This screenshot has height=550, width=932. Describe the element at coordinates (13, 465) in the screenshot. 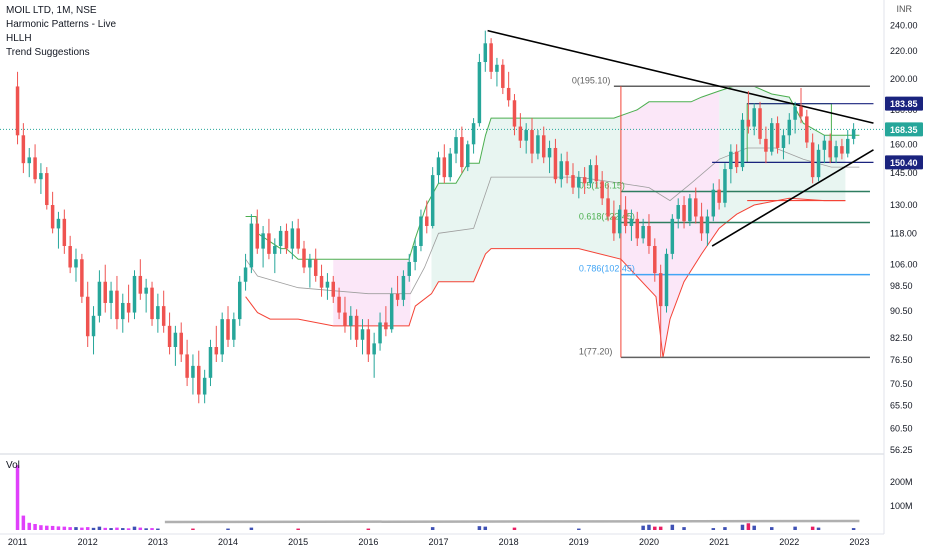

I see `volume-label: Vol` at that location.